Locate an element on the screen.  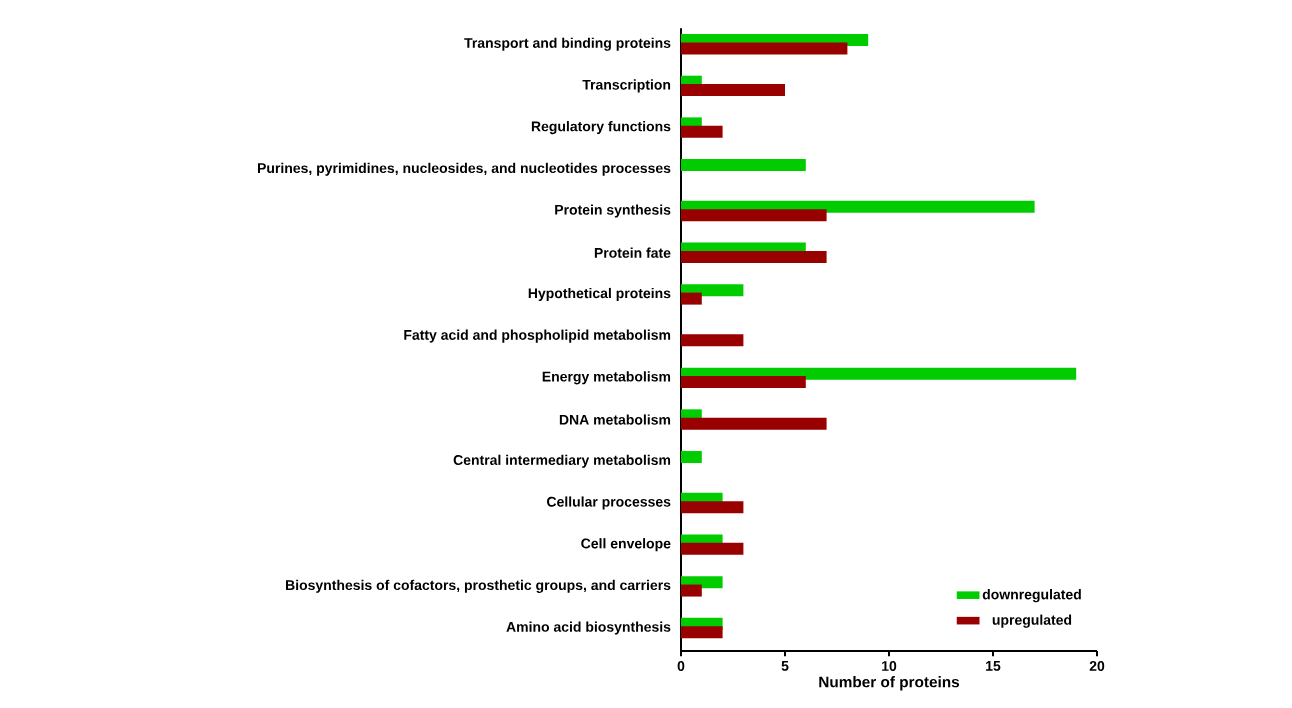
y-tick-label: Protein synthesis is located at coordinates (613, 211).